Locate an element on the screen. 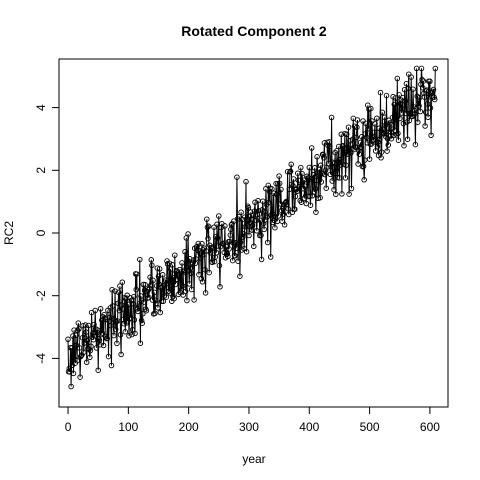 The image size is (480, 480). x-tick-label: 200 is located at coordinates (189, 427).